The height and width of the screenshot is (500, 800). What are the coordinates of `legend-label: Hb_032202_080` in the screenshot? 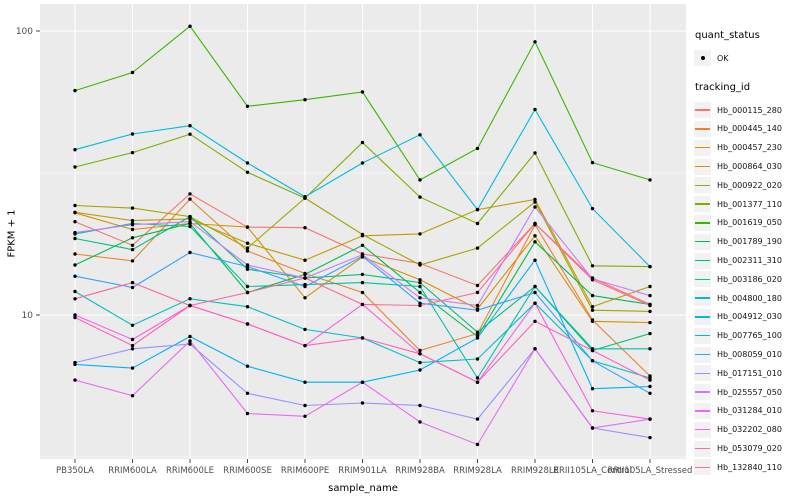 It's located at (749, 430).